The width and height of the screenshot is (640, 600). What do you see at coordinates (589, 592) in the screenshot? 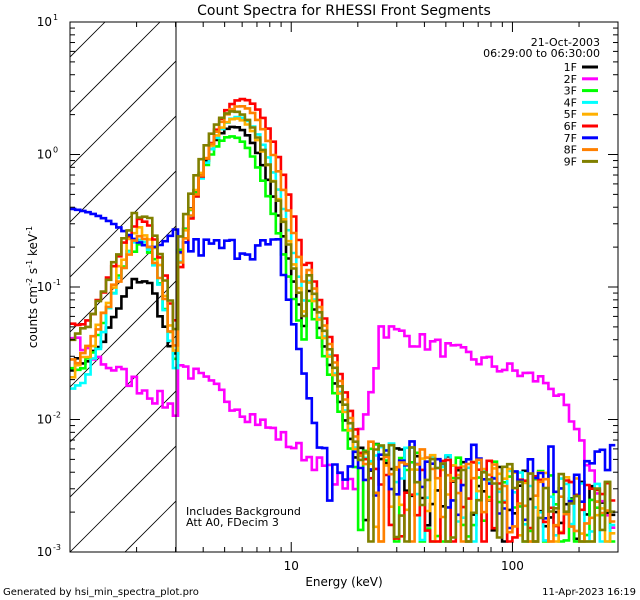
I see `footer-timestamp: 11-Apr-2023 16:19` at bounding box center [589, 592].